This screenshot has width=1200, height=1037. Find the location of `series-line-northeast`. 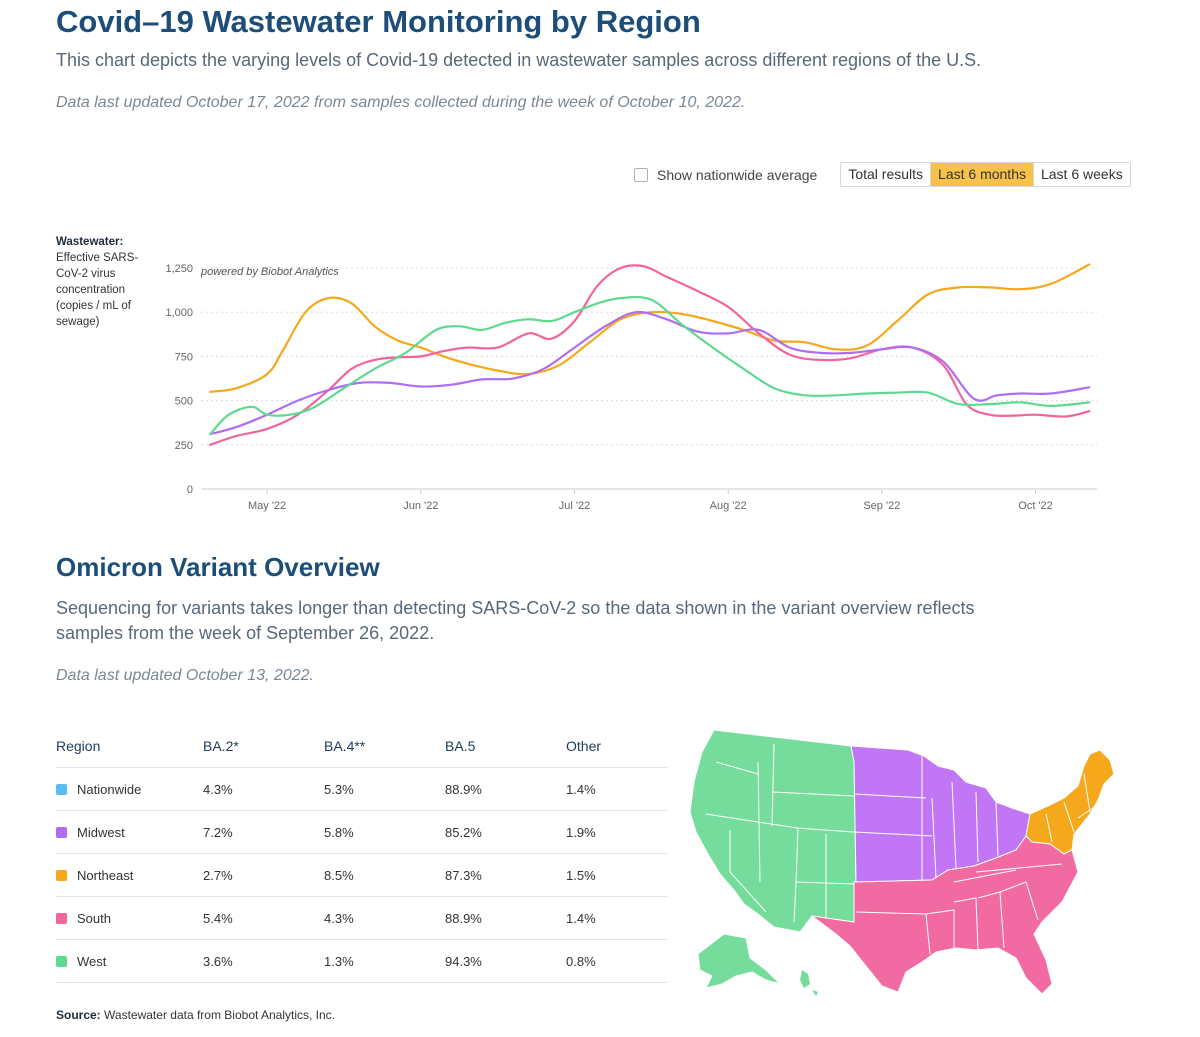

series-line-northeast is located at coordinates (650, 328).